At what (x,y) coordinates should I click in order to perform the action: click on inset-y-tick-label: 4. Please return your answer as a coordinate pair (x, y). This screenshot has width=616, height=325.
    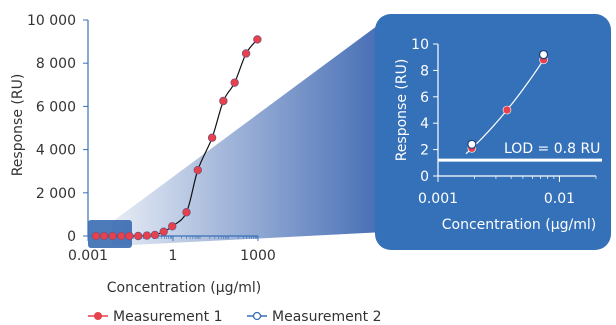
    Looking at the image, I should click on (424, 124).